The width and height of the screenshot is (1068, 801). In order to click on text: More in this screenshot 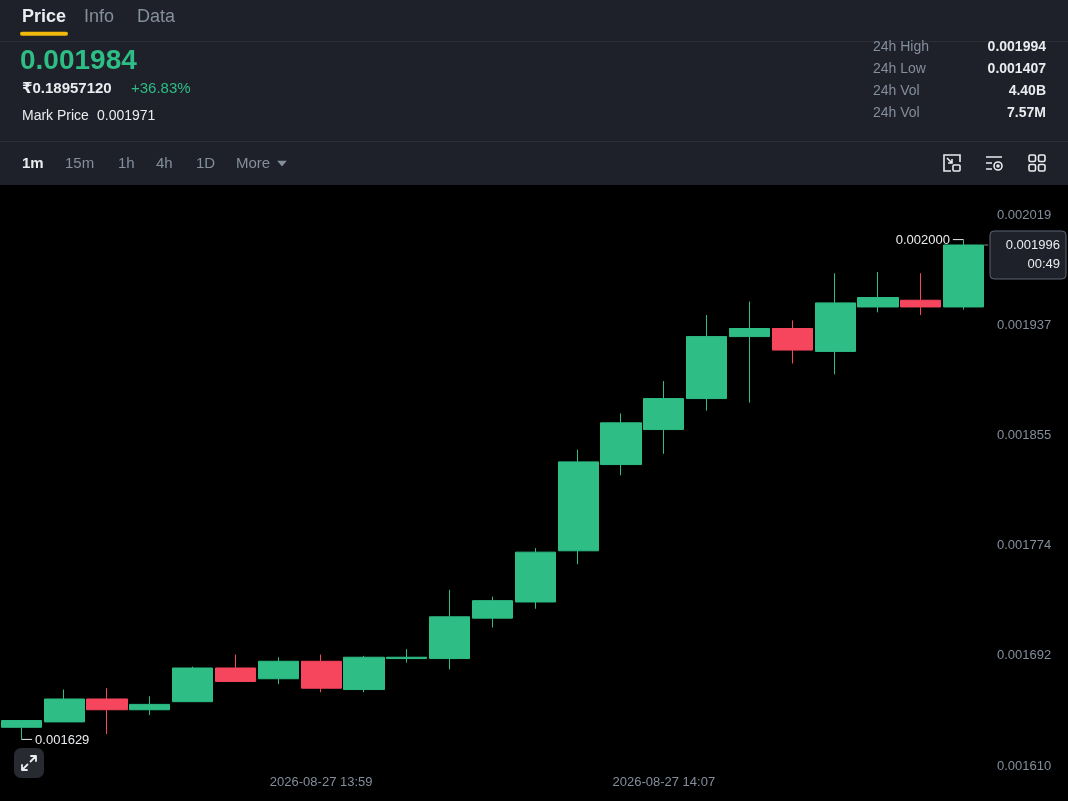, I will do `click(253, 163)`.